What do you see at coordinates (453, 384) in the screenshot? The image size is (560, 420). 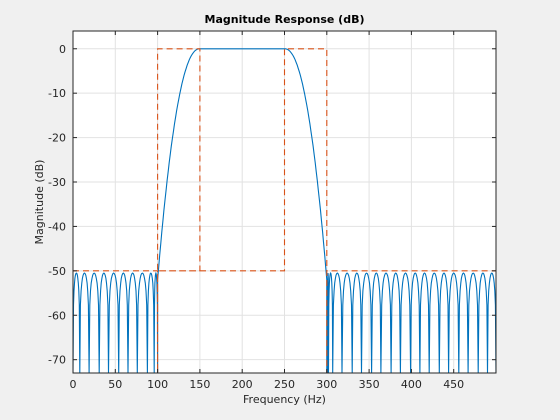 I see `x-tick-label: 450` at bounding box center [453, 384].